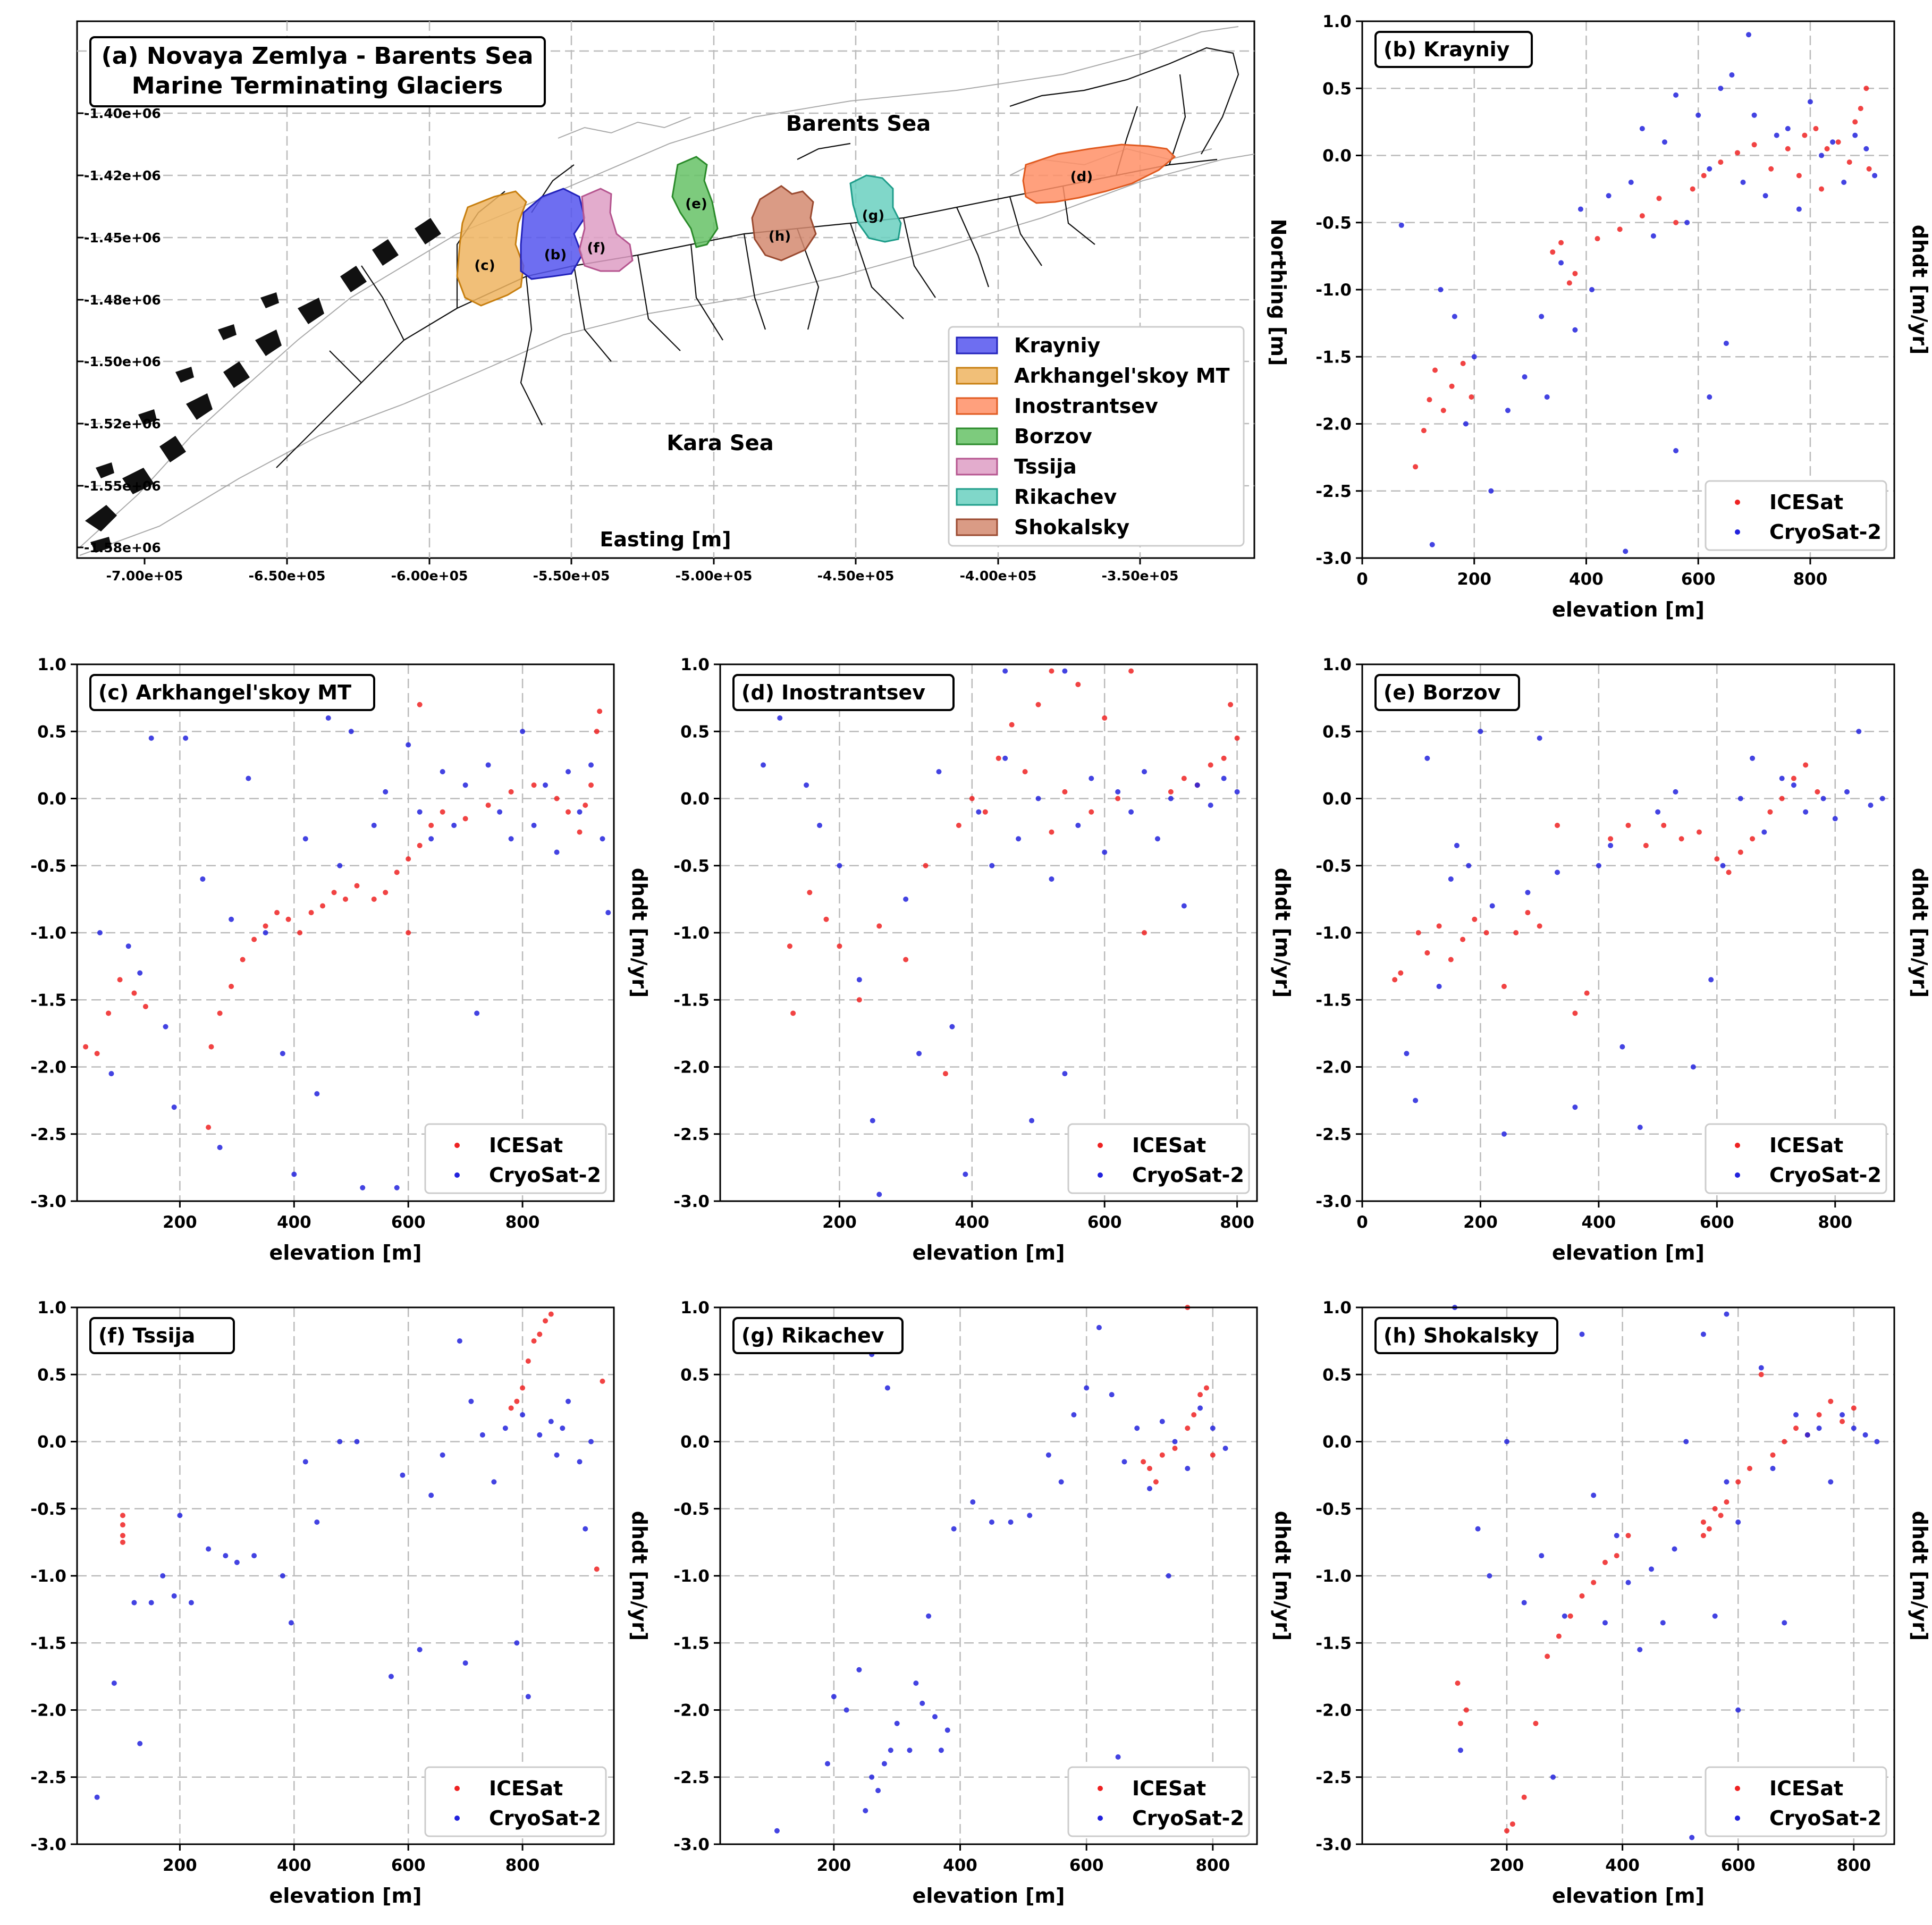 Image resolution: width=1932 pixels, height=1925 pixels. I want to click on plot-frame, so click(1628, 932).